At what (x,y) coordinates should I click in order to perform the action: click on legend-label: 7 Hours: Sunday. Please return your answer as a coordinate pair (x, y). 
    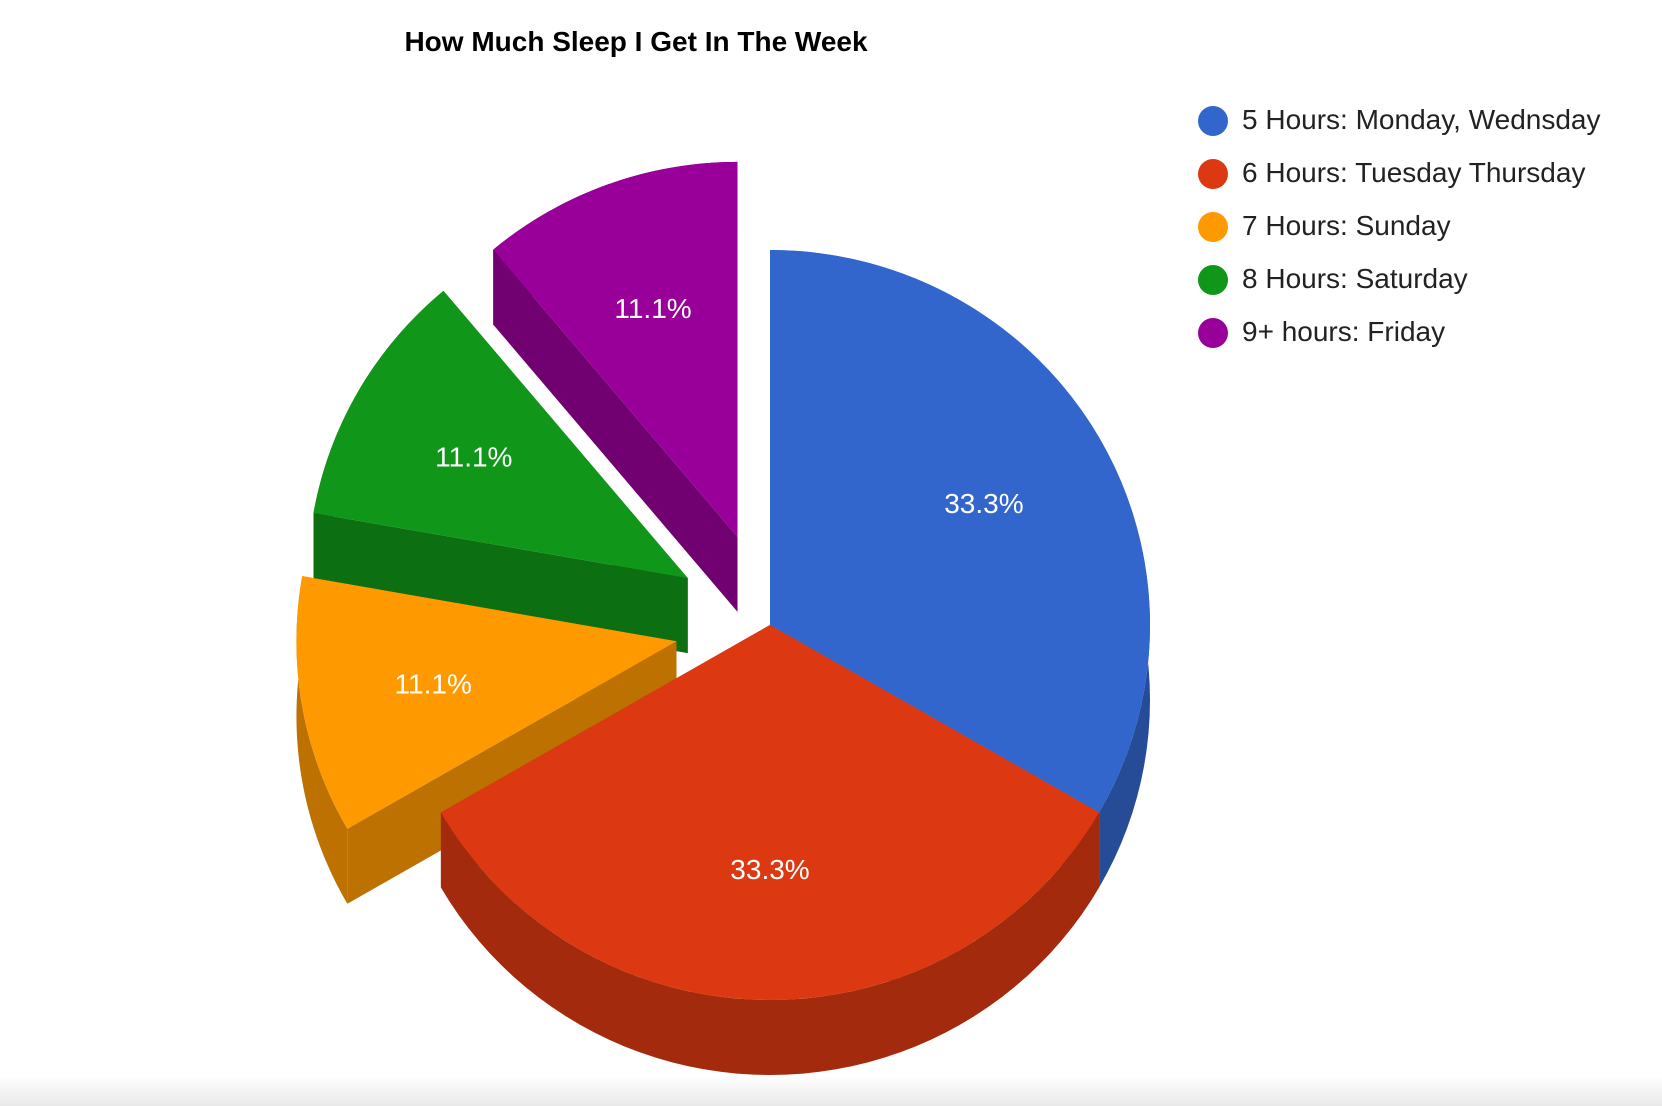
    Looking at the image, I should click on (1346, 225).